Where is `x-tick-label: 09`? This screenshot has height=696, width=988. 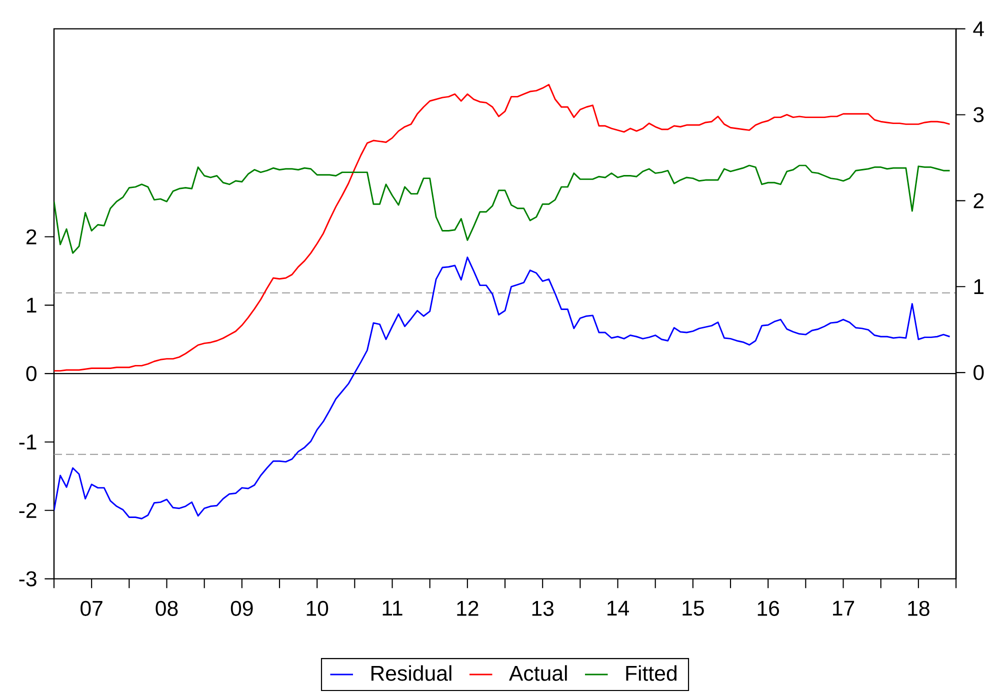 x-tick-label: 09 is located at coordinates (241, 608).